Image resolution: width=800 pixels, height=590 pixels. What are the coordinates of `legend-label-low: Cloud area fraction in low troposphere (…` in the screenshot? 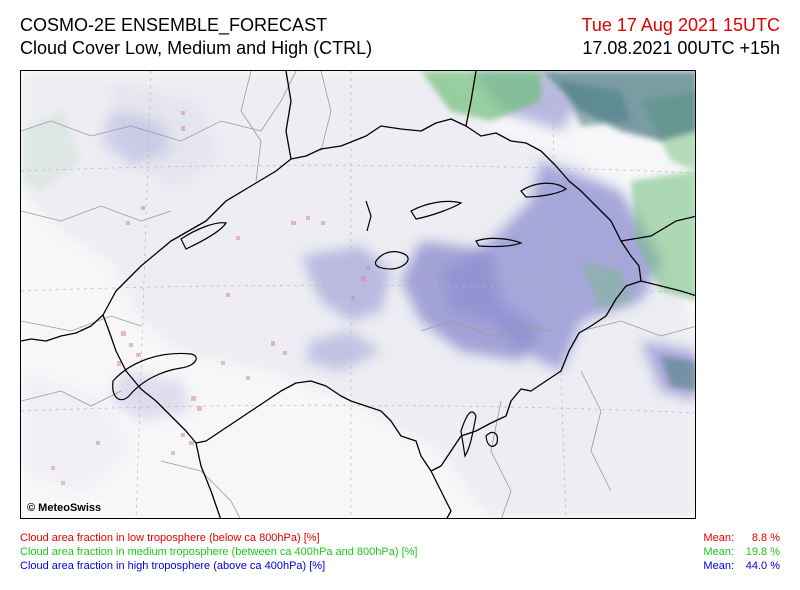 It's located at (170, 538).